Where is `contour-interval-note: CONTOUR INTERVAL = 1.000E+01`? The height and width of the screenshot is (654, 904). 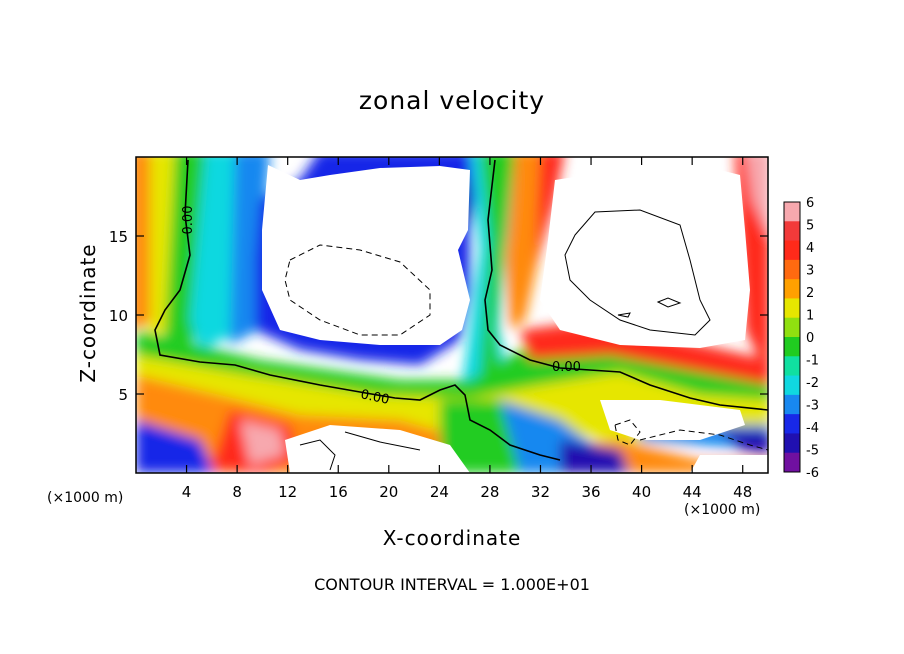
contour-interval-note: CONTOUR INTERVAL = 1.000E+01 is located at coordinates (452, 584).